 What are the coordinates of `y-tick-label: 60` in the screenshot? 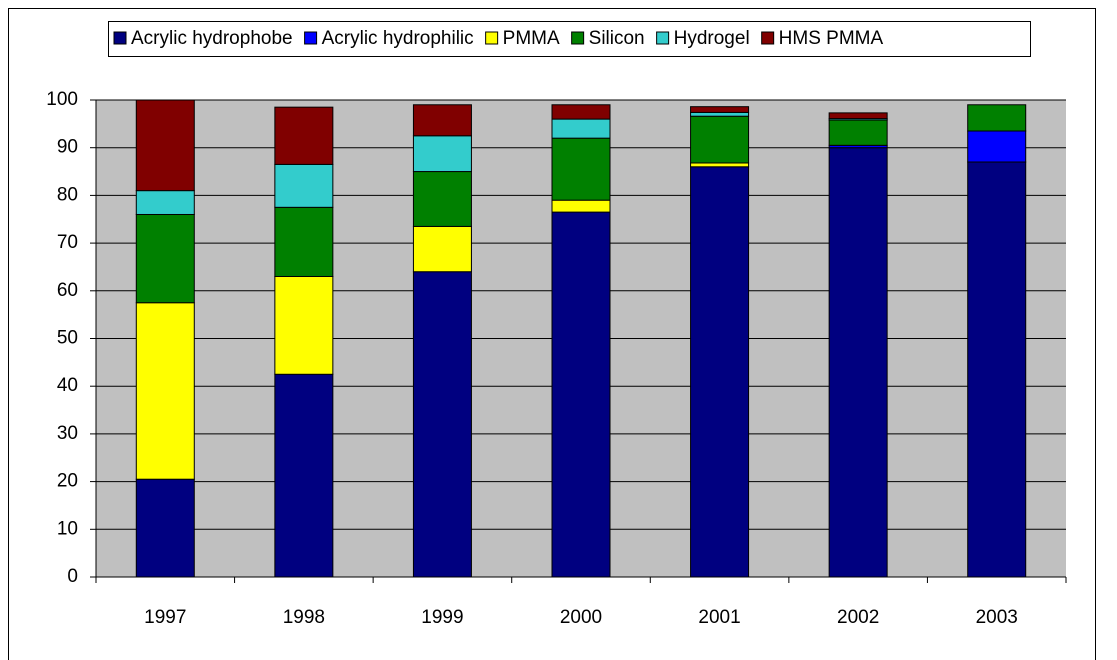 It's located at (67, 290).